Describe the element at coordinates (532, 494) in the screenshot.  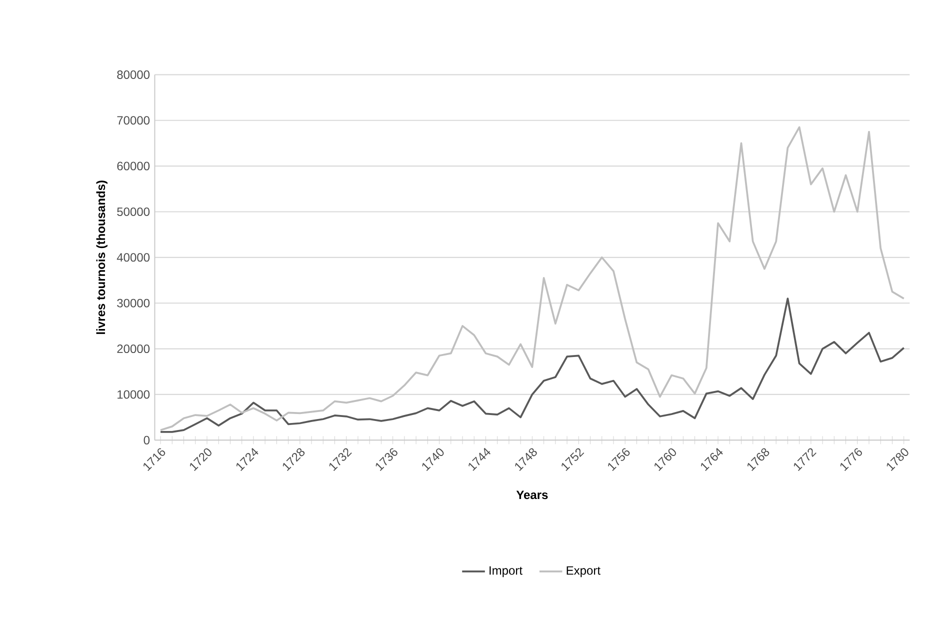
I see `x-axis-title: Years` at that location.